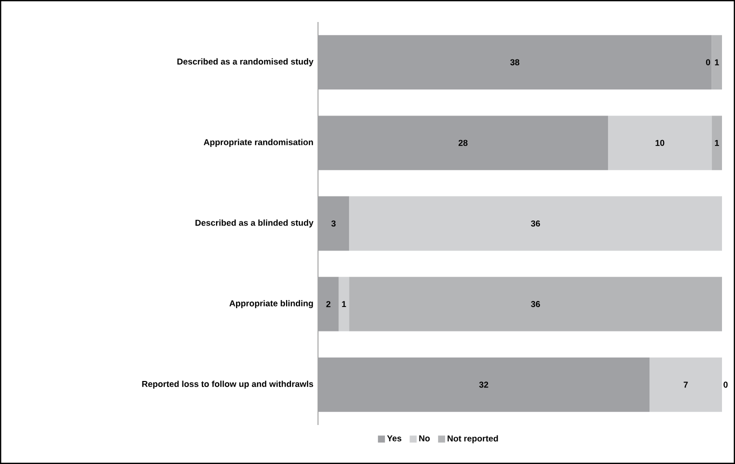 This screenshot has width=735, height=464. I want to click on y-tick-label: Appropriate randomisation, so click(258, 142).